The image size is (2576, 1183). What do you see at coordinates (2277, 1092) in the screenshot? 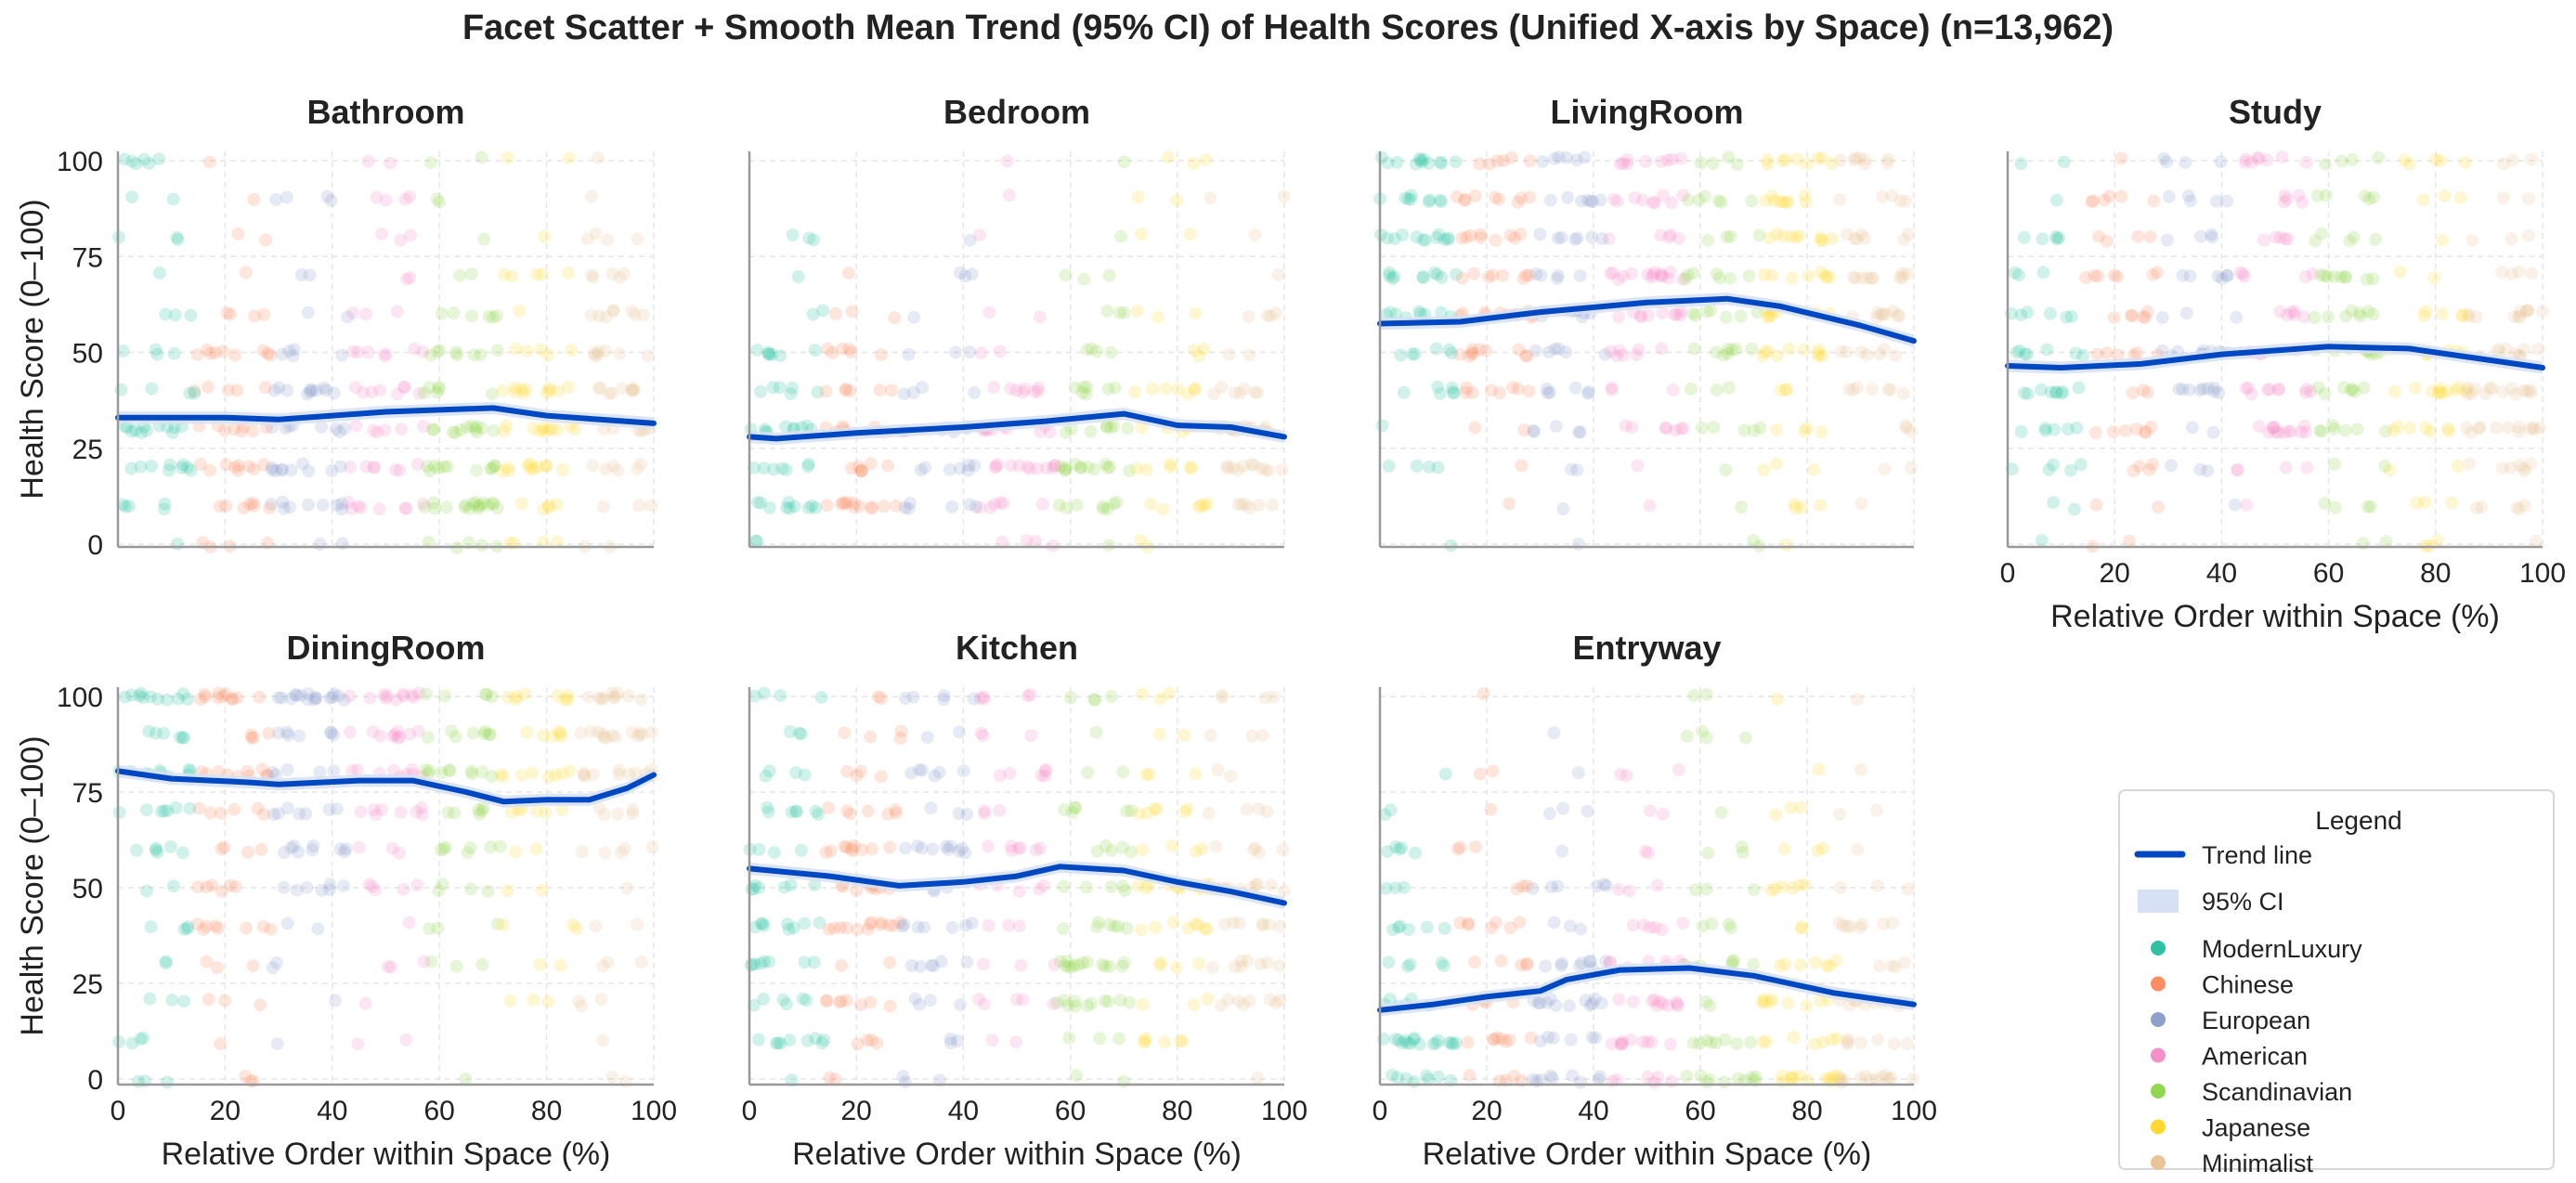
I see `legend-label-scandinavian: Scandinavian` at bounding box center [2277, 1092].